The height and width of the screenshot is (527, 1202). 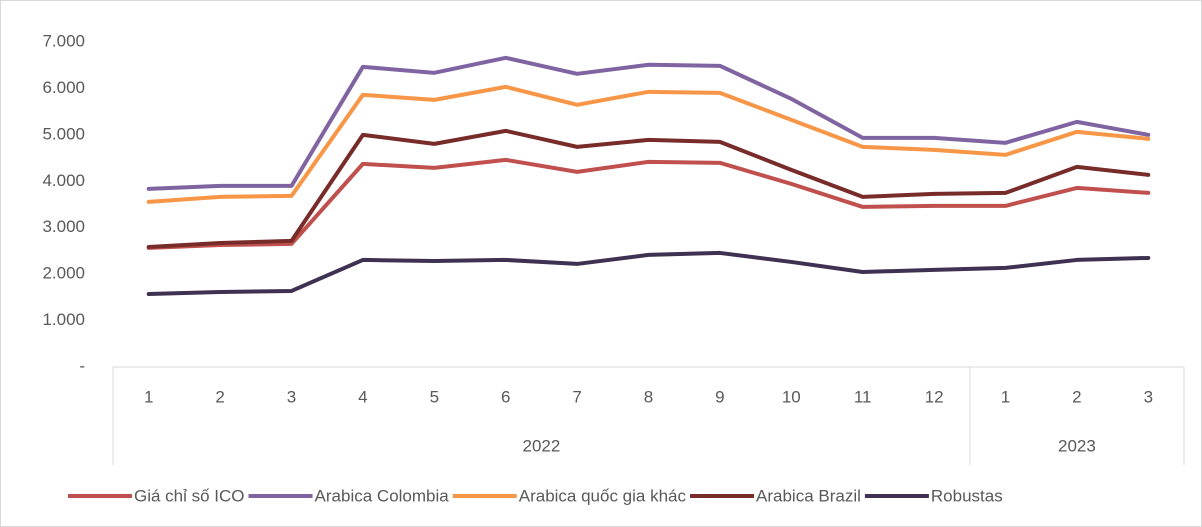 What do you see at coordinates (362, 396) in the screenshot?
I see `x-tick-label: 4` at bounding box center [362, 396].